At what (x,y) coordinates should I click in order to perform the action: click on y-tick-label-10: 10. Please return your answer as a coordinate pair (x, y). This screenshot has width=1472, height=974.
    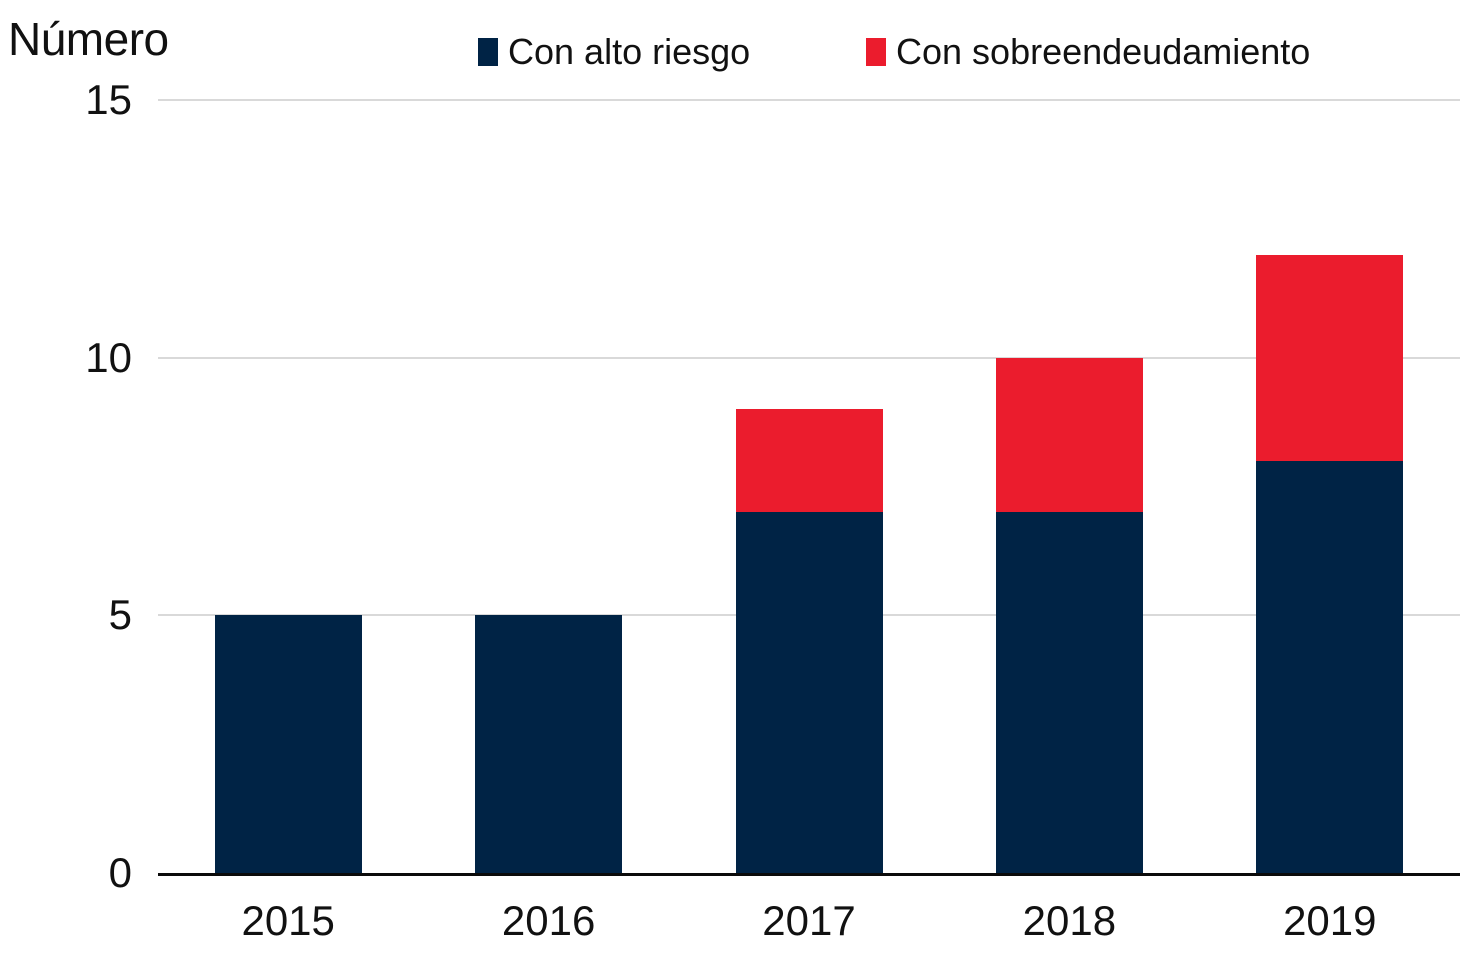
    Looking at the image, I should click on (108, 357).